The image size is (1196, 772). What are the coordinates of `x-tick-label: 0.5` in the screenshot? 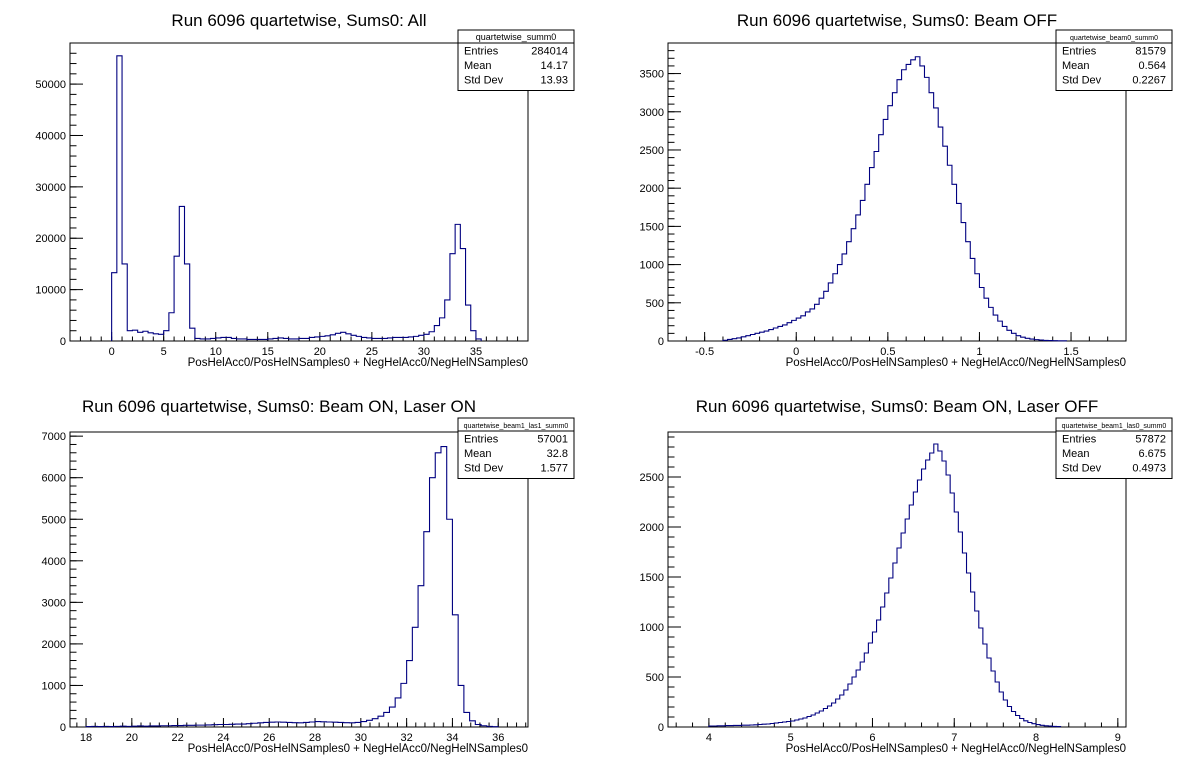 It's located at (887, 352).